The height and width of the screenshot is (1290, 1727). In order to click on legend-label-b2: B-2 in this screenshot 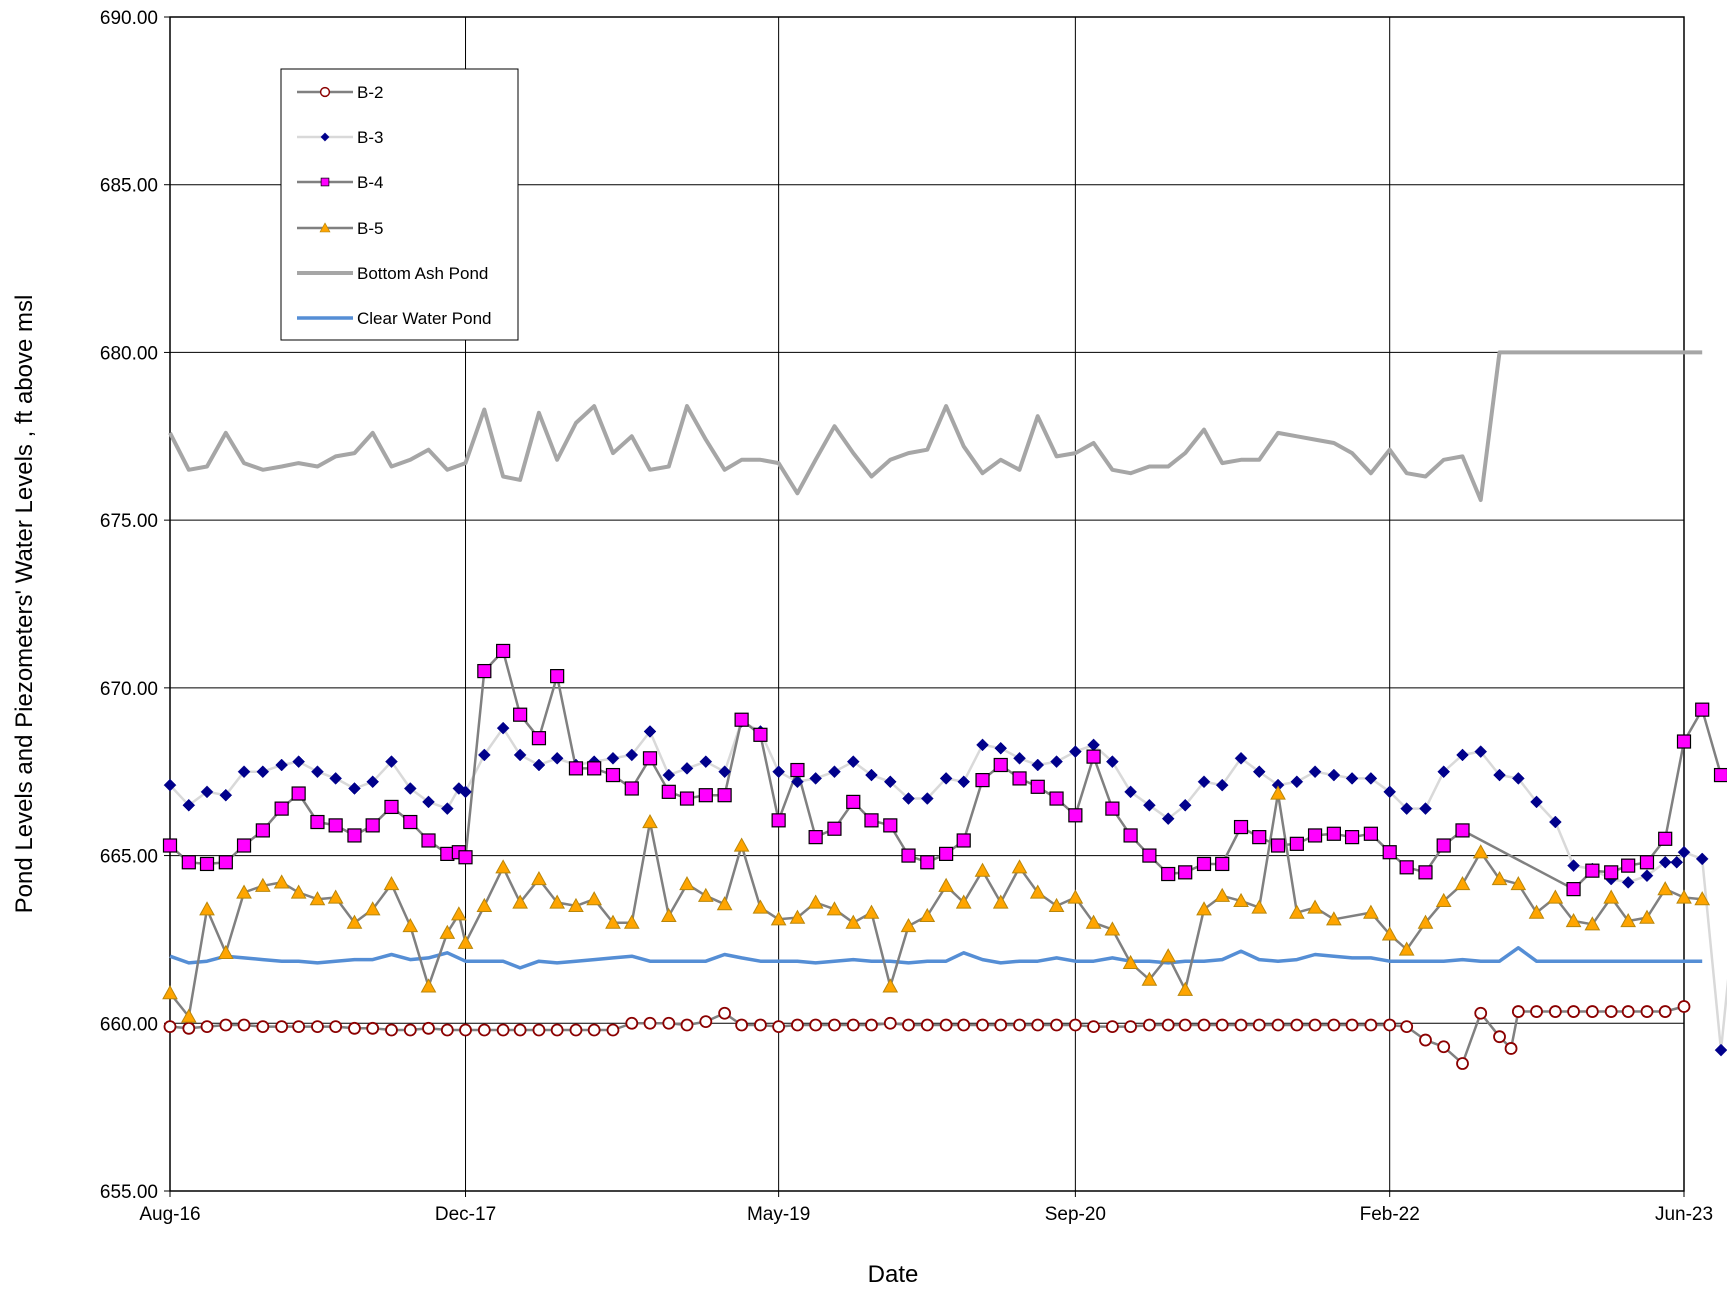, I will do `click(370, 92)`.